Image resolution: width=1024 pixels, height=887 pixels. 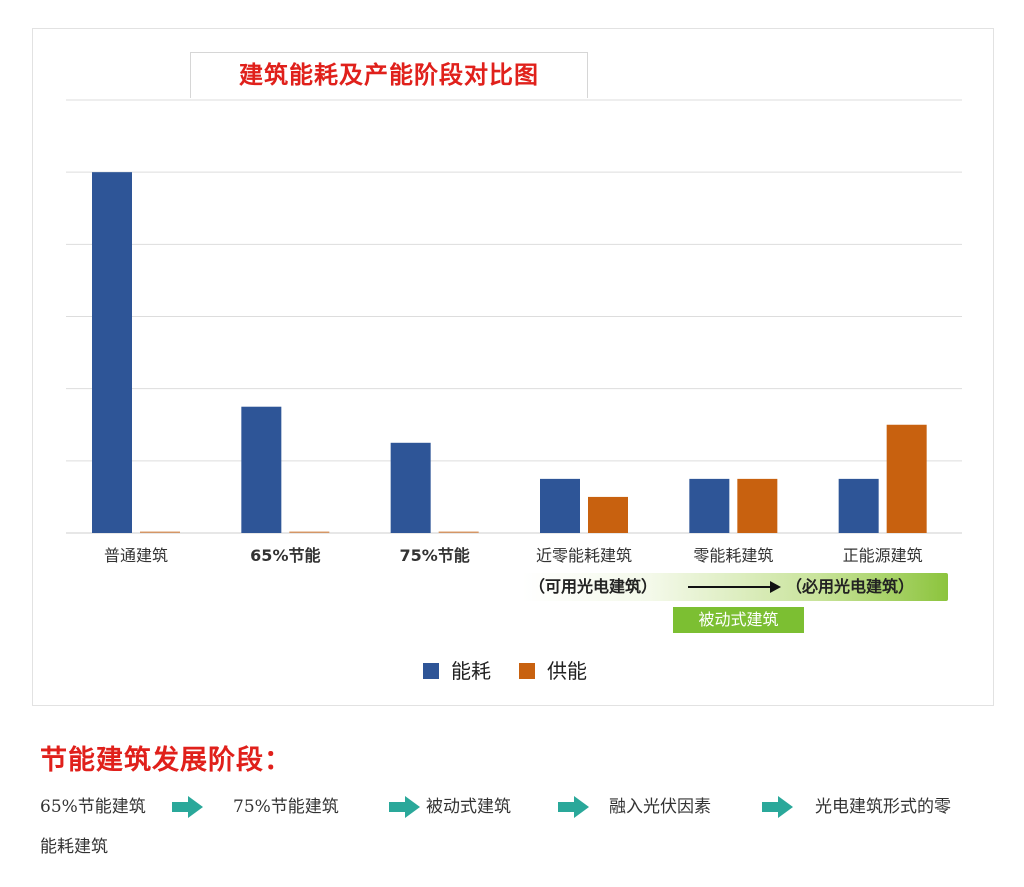 I want to click on x-tick-label: 75%节能, so click(x=435, y=555).